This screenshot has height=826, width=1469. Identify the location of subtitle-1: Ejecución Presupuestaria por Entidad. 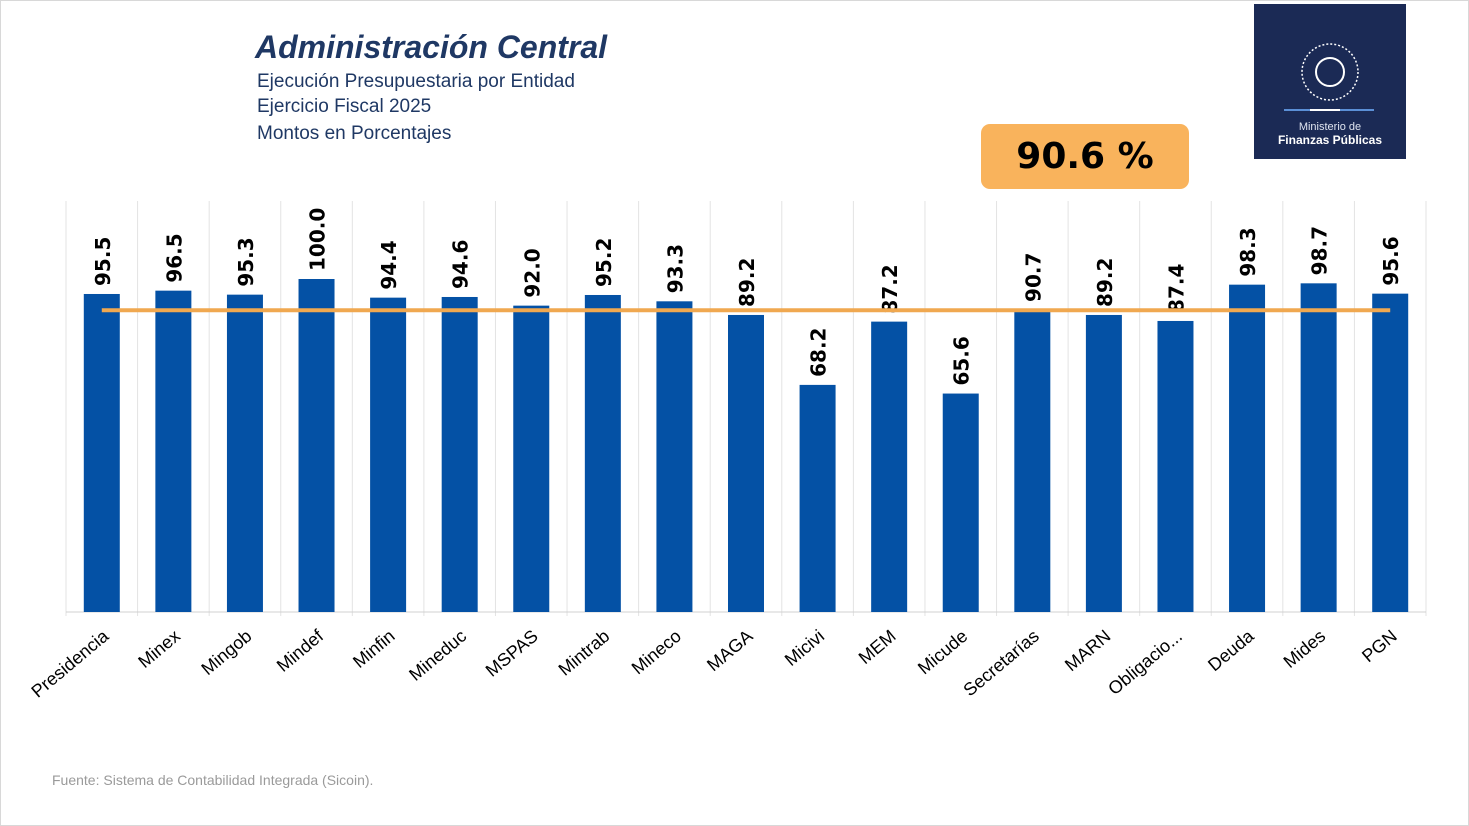
(416, 81).